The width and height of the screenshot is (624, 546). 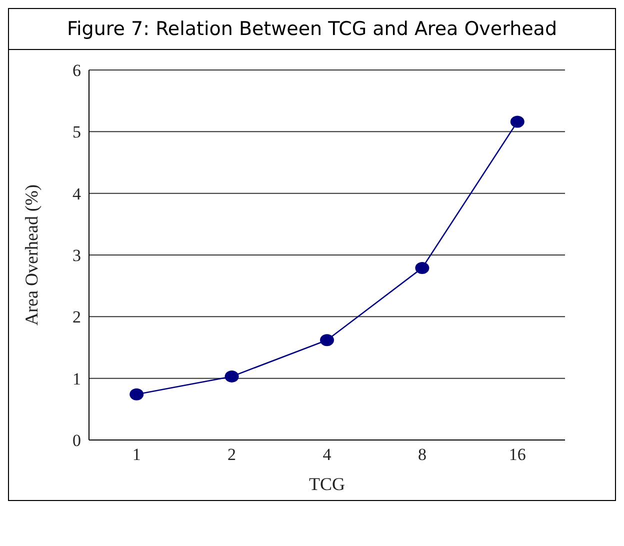 I want to click on x-tick-label: 16, so click(x=517, y=454).